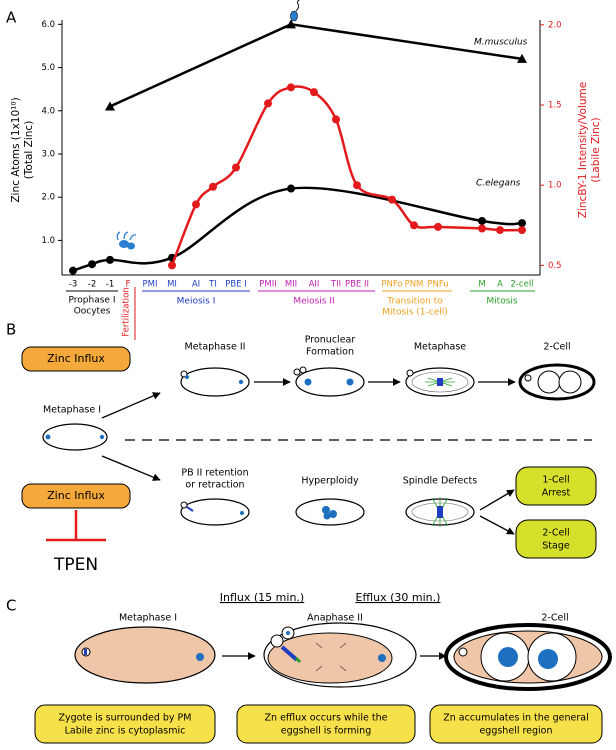 The height and width of the screenshot is (750, 616). Describe the element at coordinates (326, 731) in the screenshot. I see `note-text: eggshell is forming` at that location.